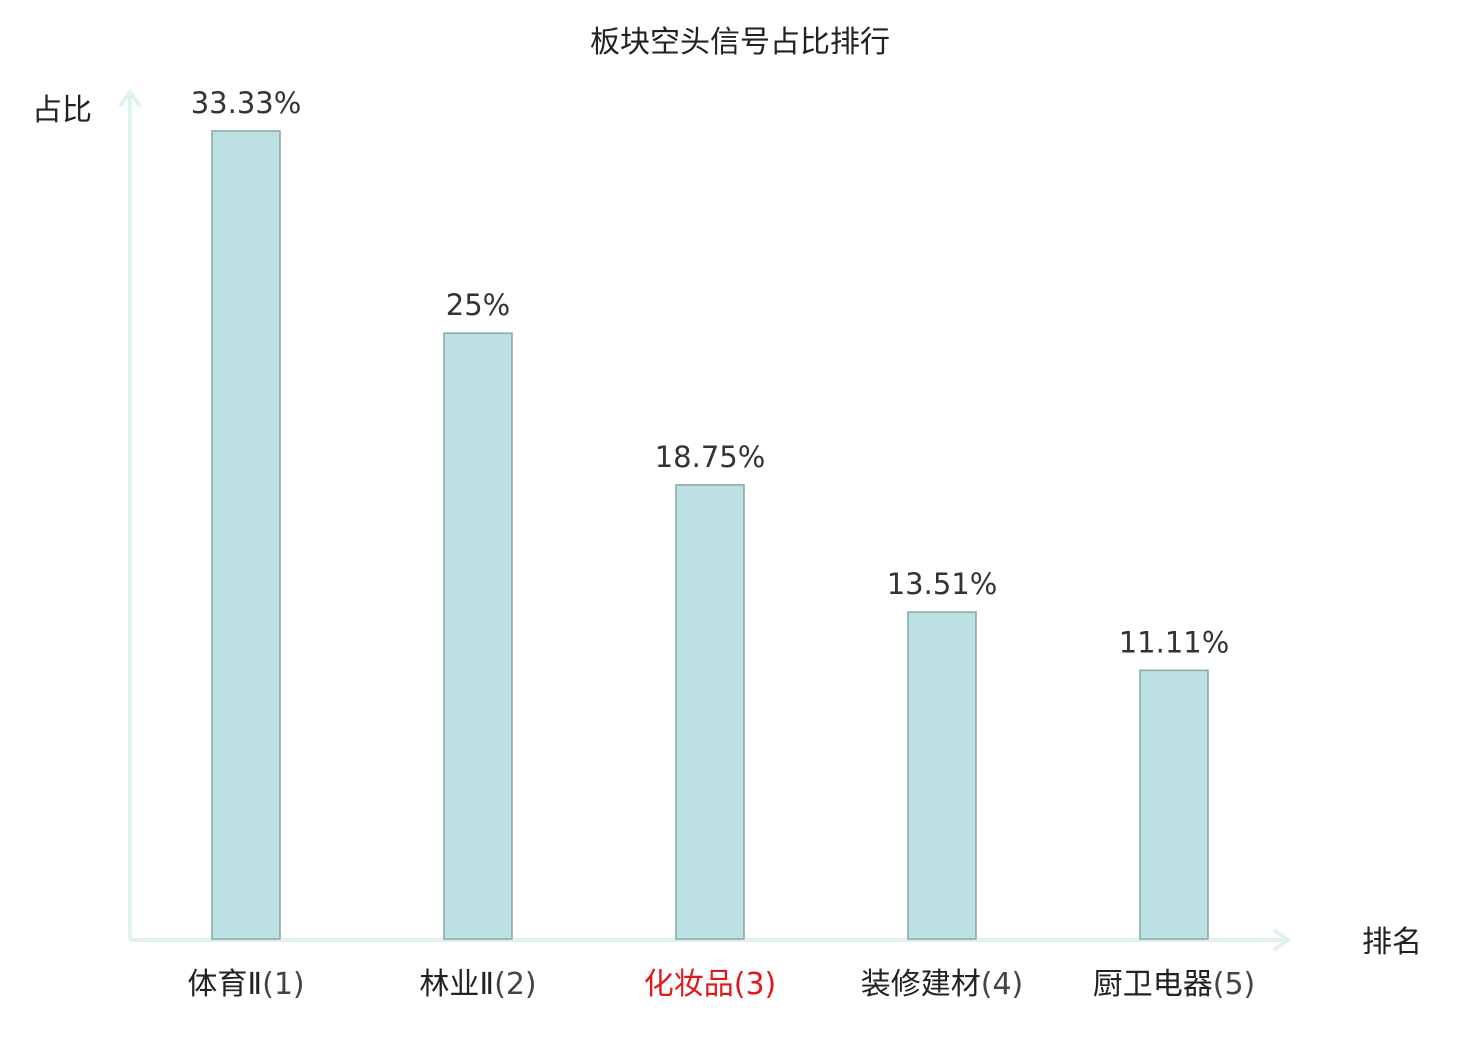 The height and width of the screenshot is (1044, 1480). I want to click on category-rank: (3), so click(755, 984).